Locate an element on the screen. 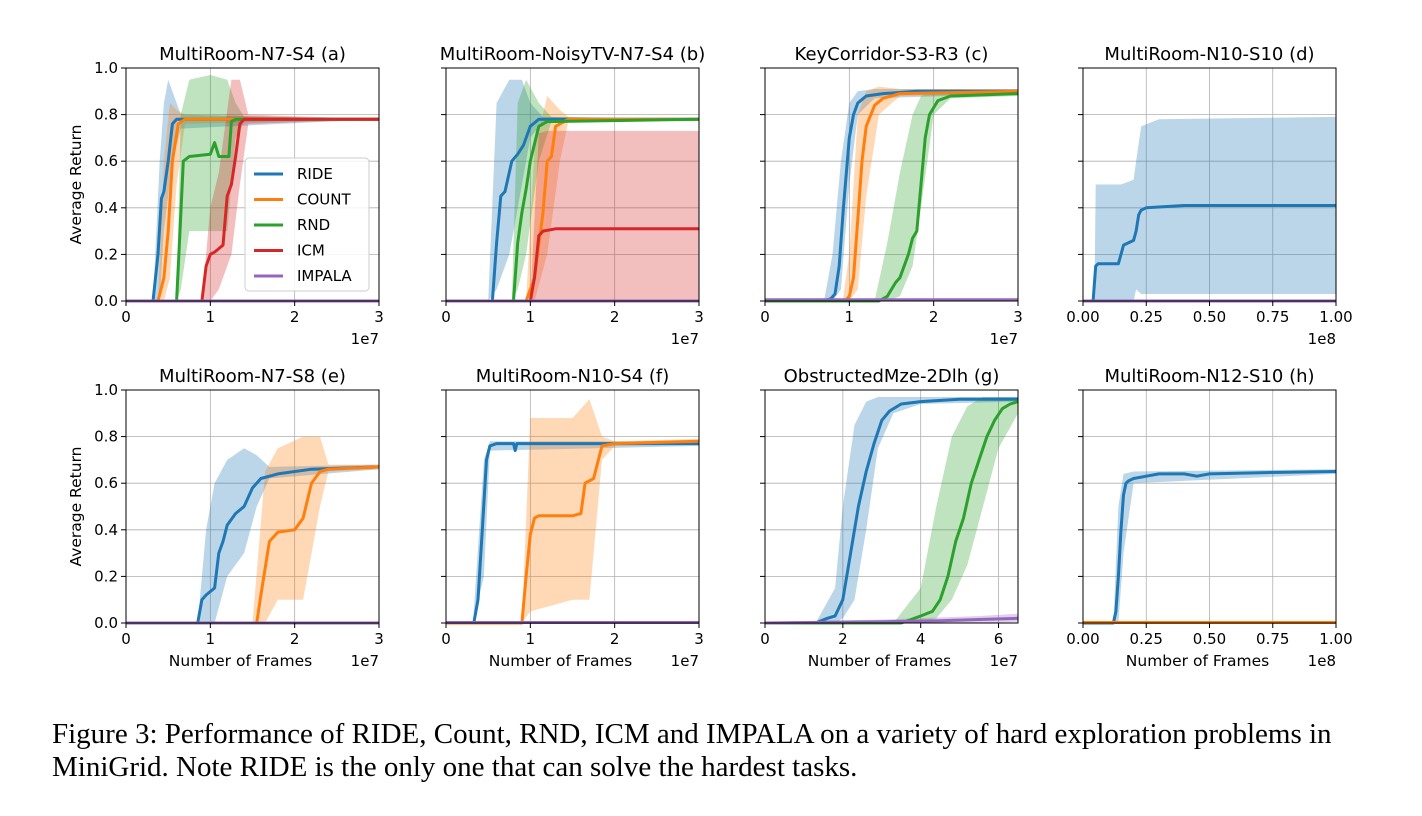 The width and height of the screenshot is (1422, 816). legend-label-impala: IMPALA is located at coordinates (324, 276).